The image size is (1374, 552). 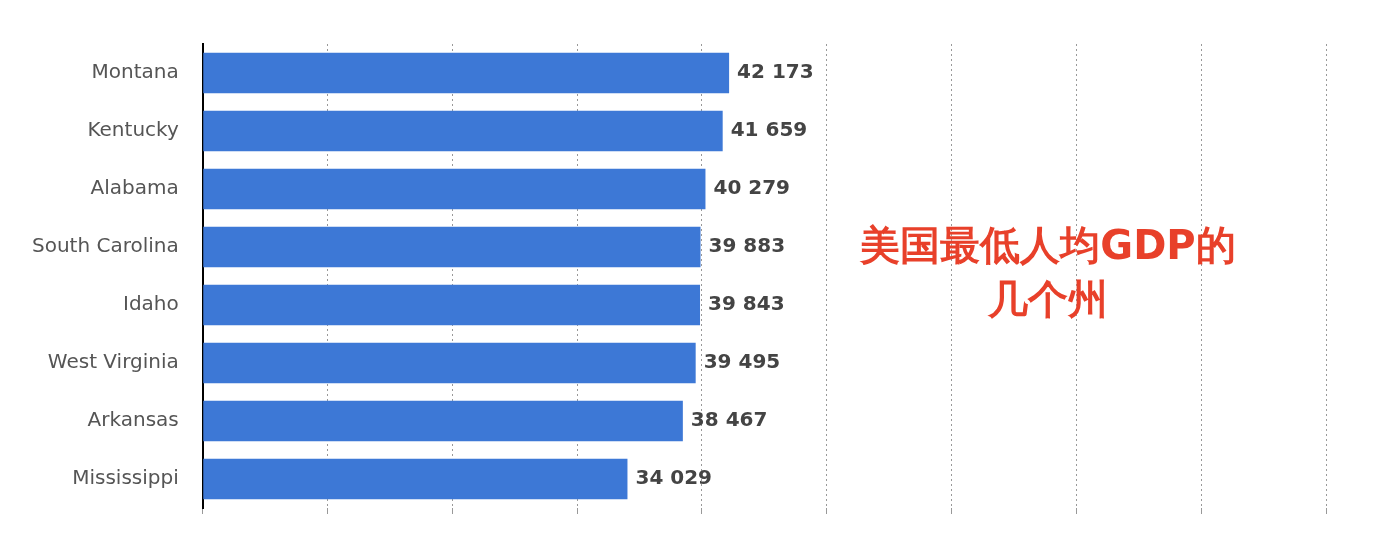 I want to click on y-tick-label: Idaho, so click(x=151, y=303).